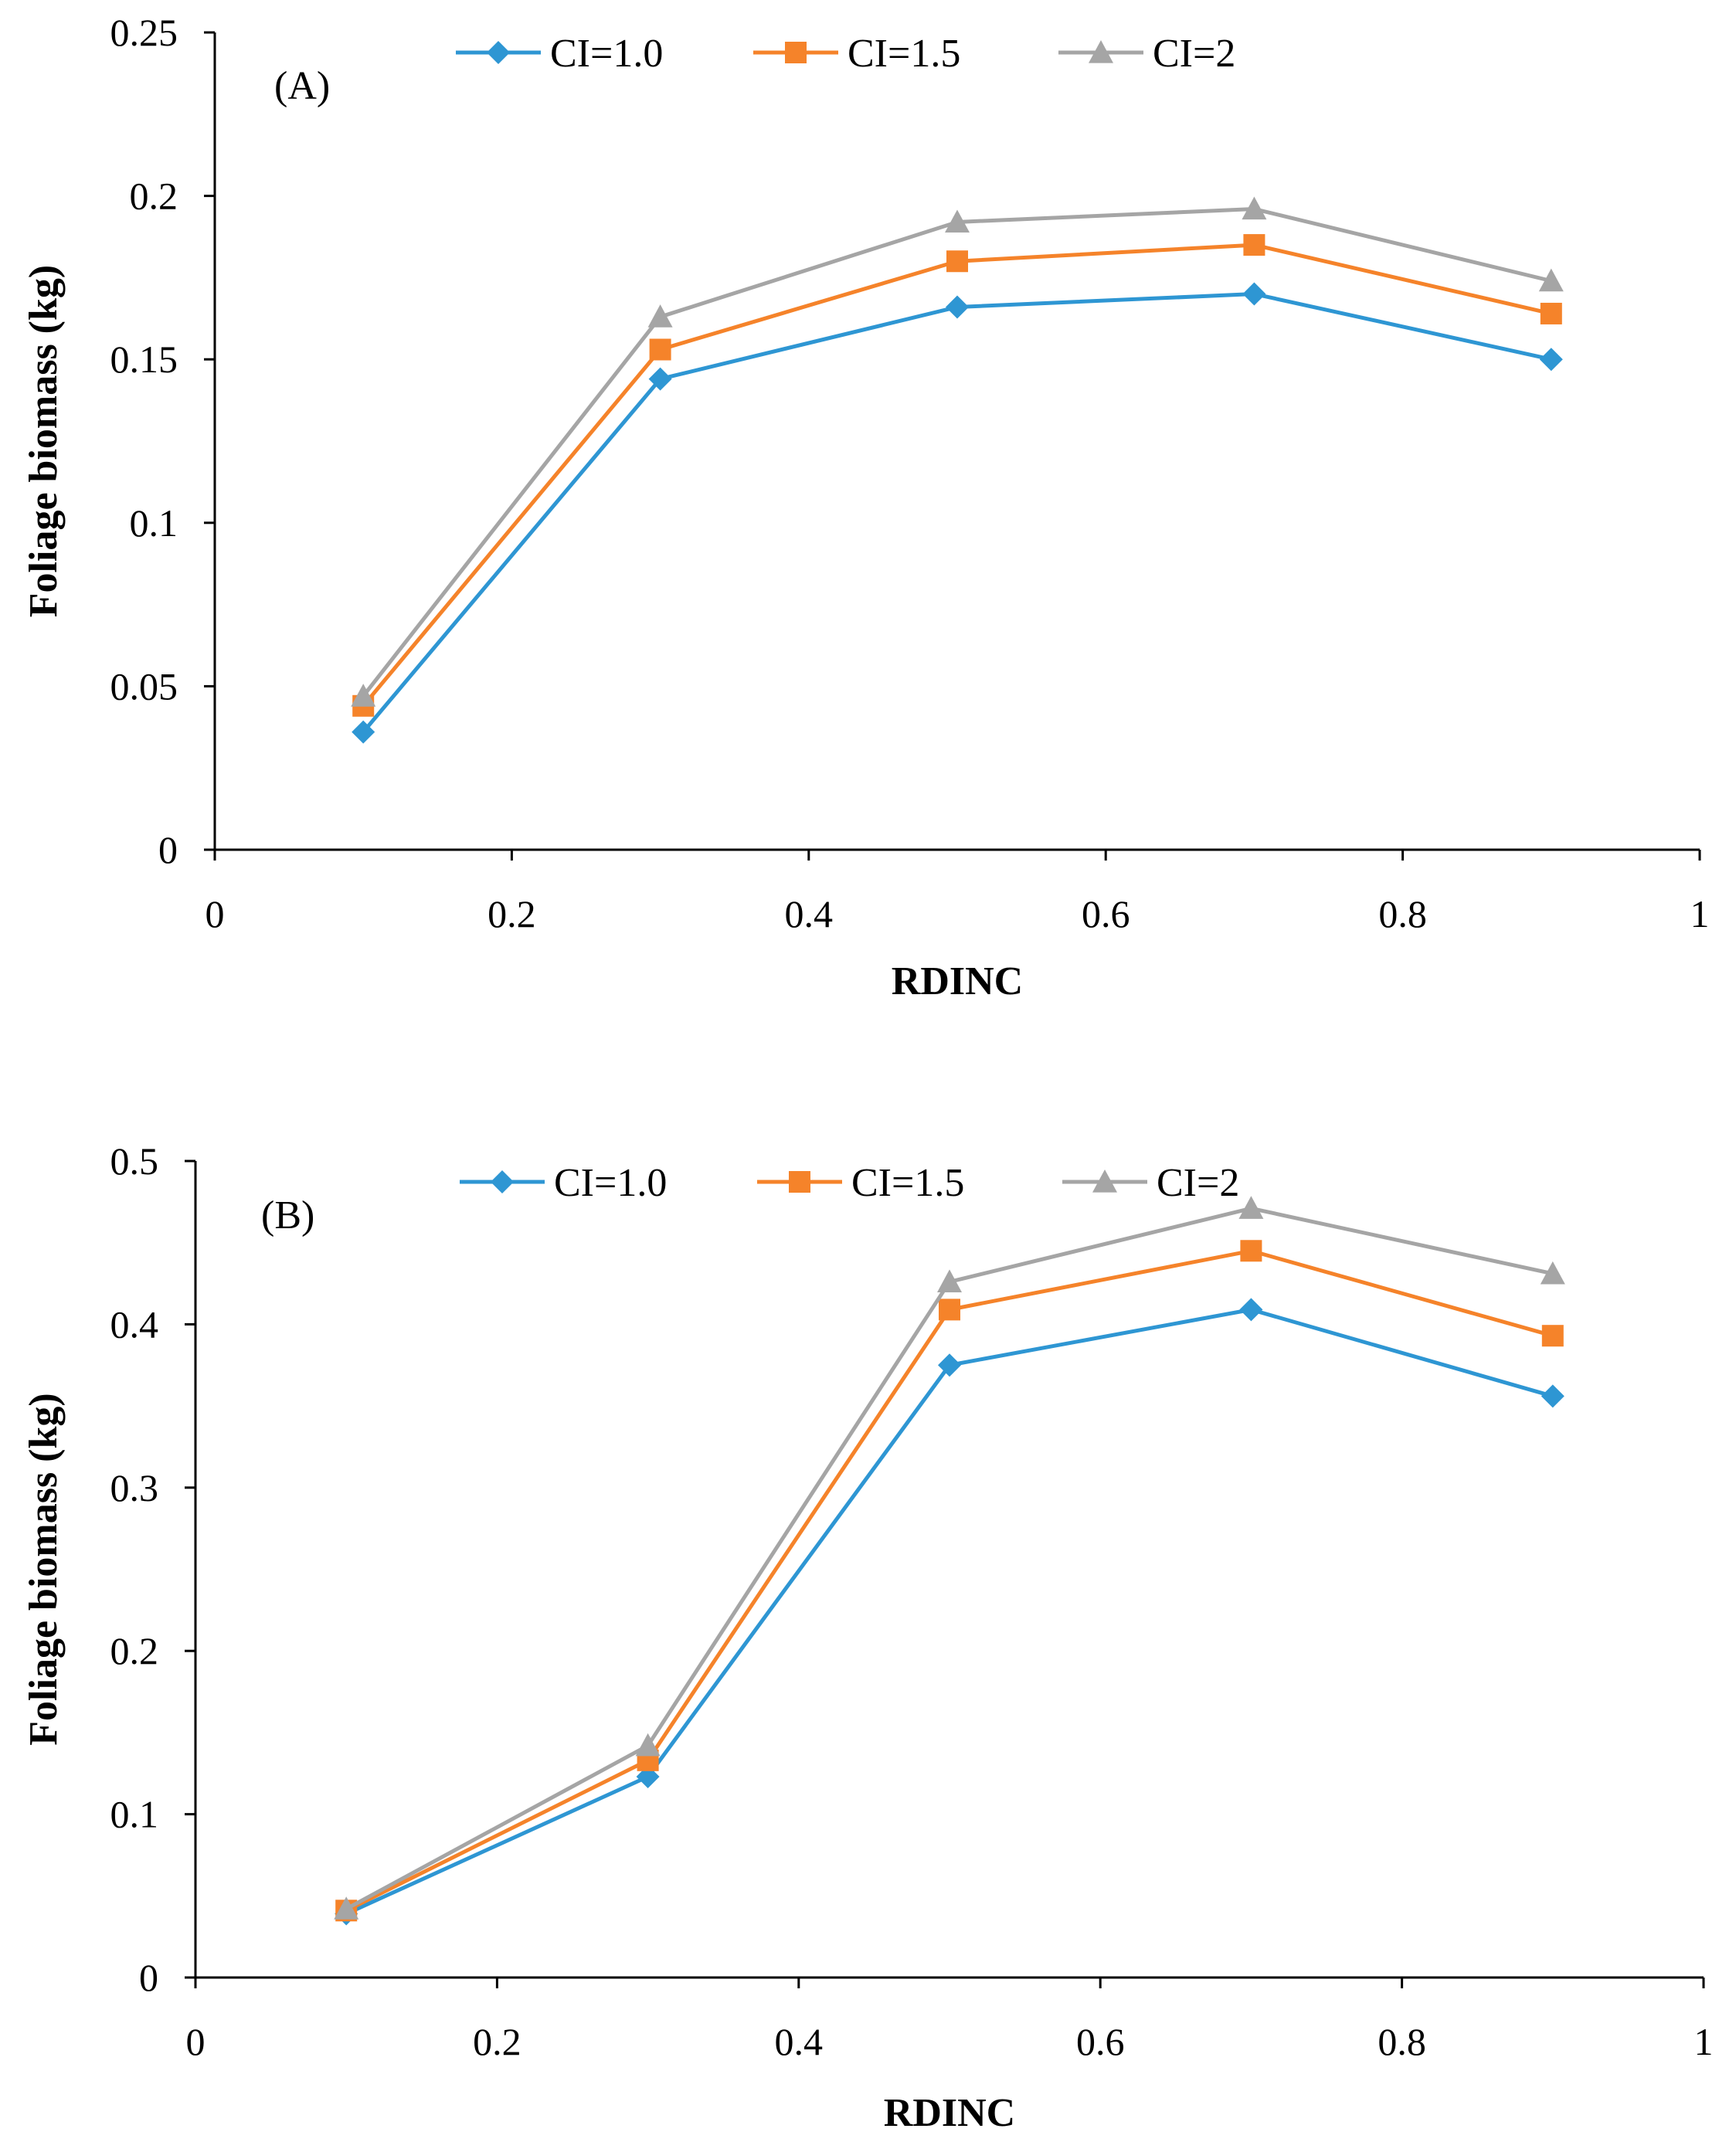  Describe the element at coordinates (904, 54) in the screenshot. I see `legend-label-a-1: CI=1.5` at that location.